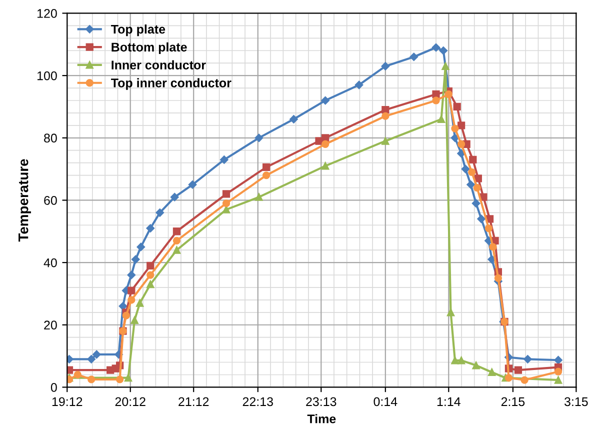 This screenshot has width=594, height=441. I want to click on y-axis-title: Temperature, so click(24, 200).